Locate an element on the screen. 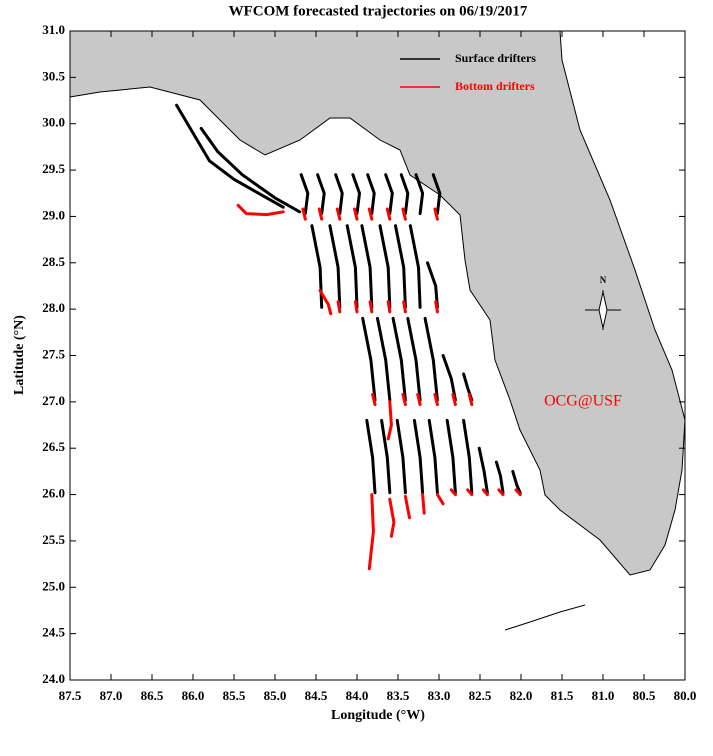 This screenshot has width=713, height=756. x-tick-label: 87.0 is located at coordinates (111, 695).